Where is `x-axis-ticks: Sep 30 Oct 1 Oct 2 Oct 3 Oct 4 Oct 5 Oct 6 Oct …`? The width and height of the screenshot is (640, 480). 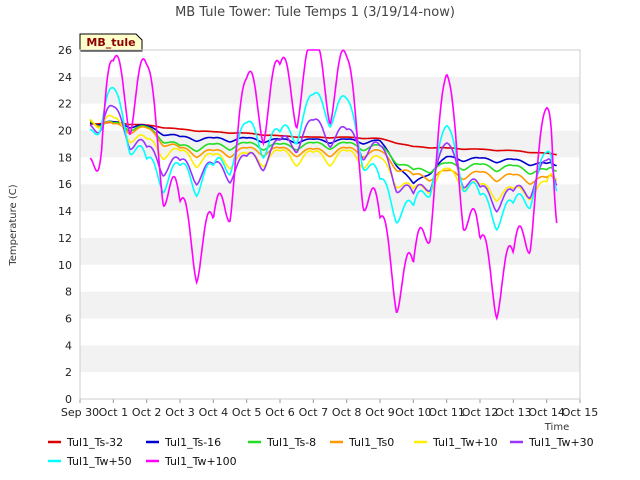 x-axis-ticks: Sep 30 Oct 1 Oct 2 Oct 3 Oct 4 Oct 5 Oct 6 Oct … is located at coordinates (329, 409).